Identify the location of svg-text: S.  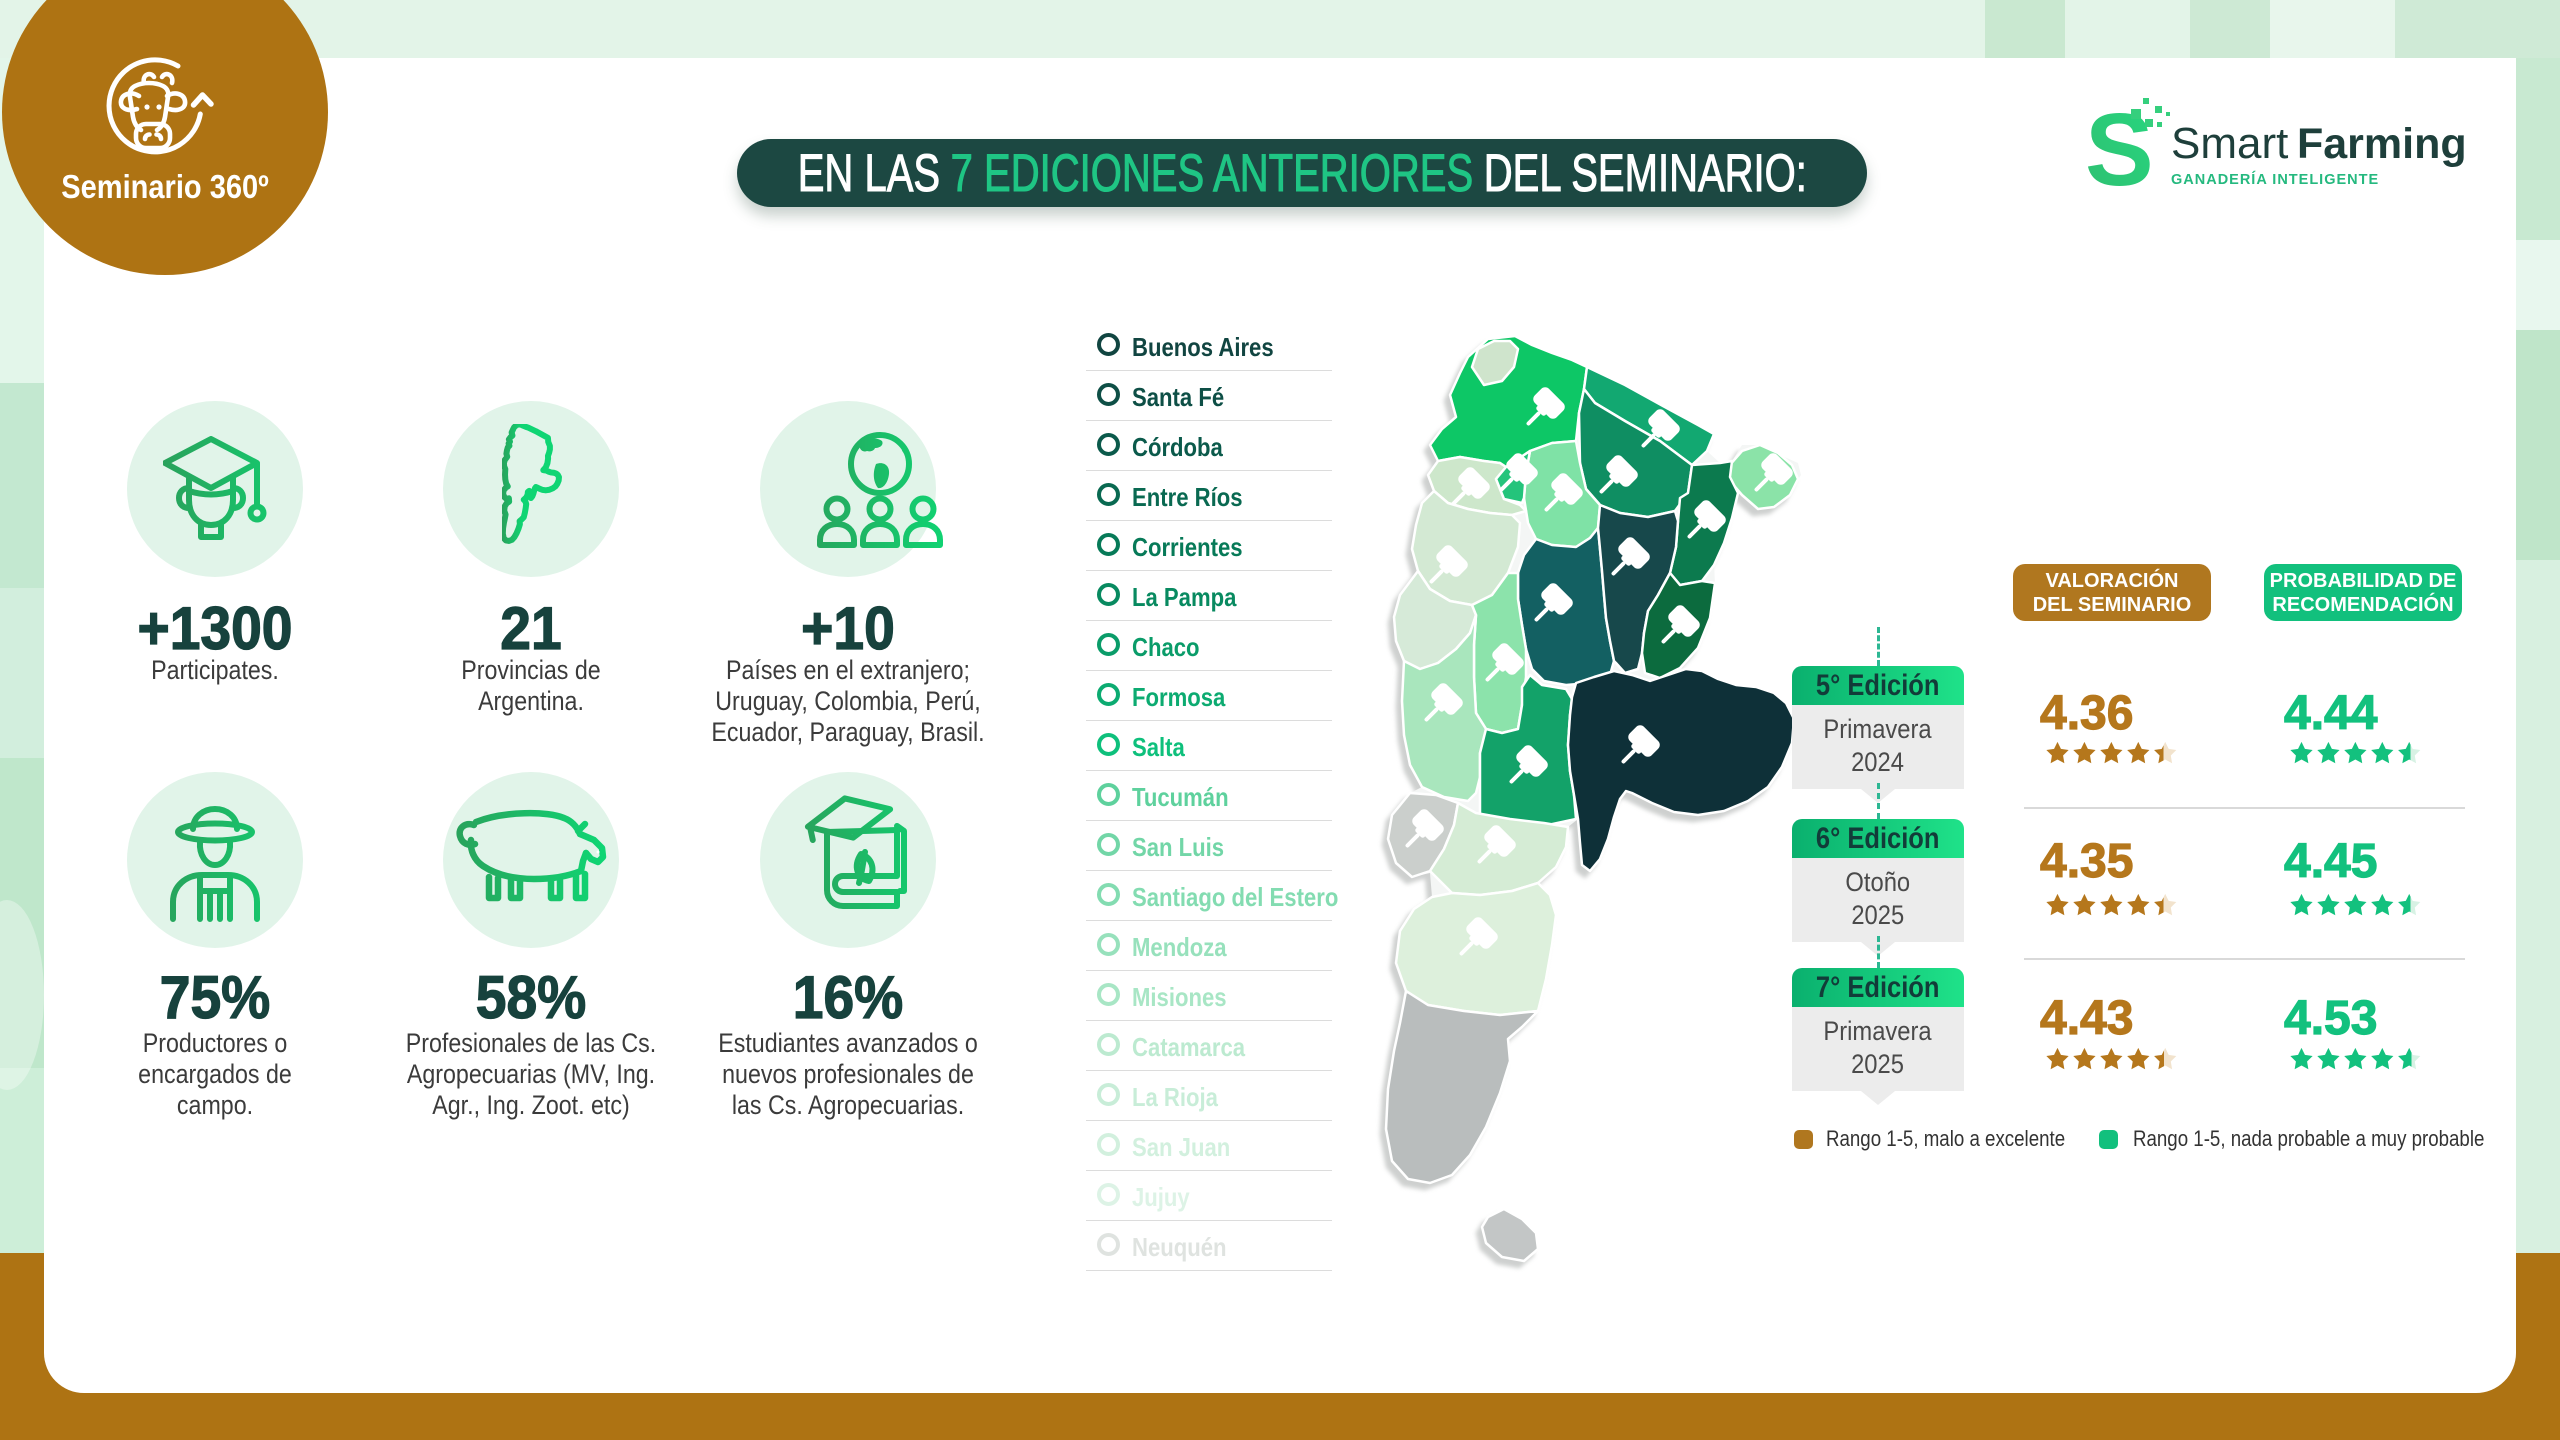
(2119, 150).